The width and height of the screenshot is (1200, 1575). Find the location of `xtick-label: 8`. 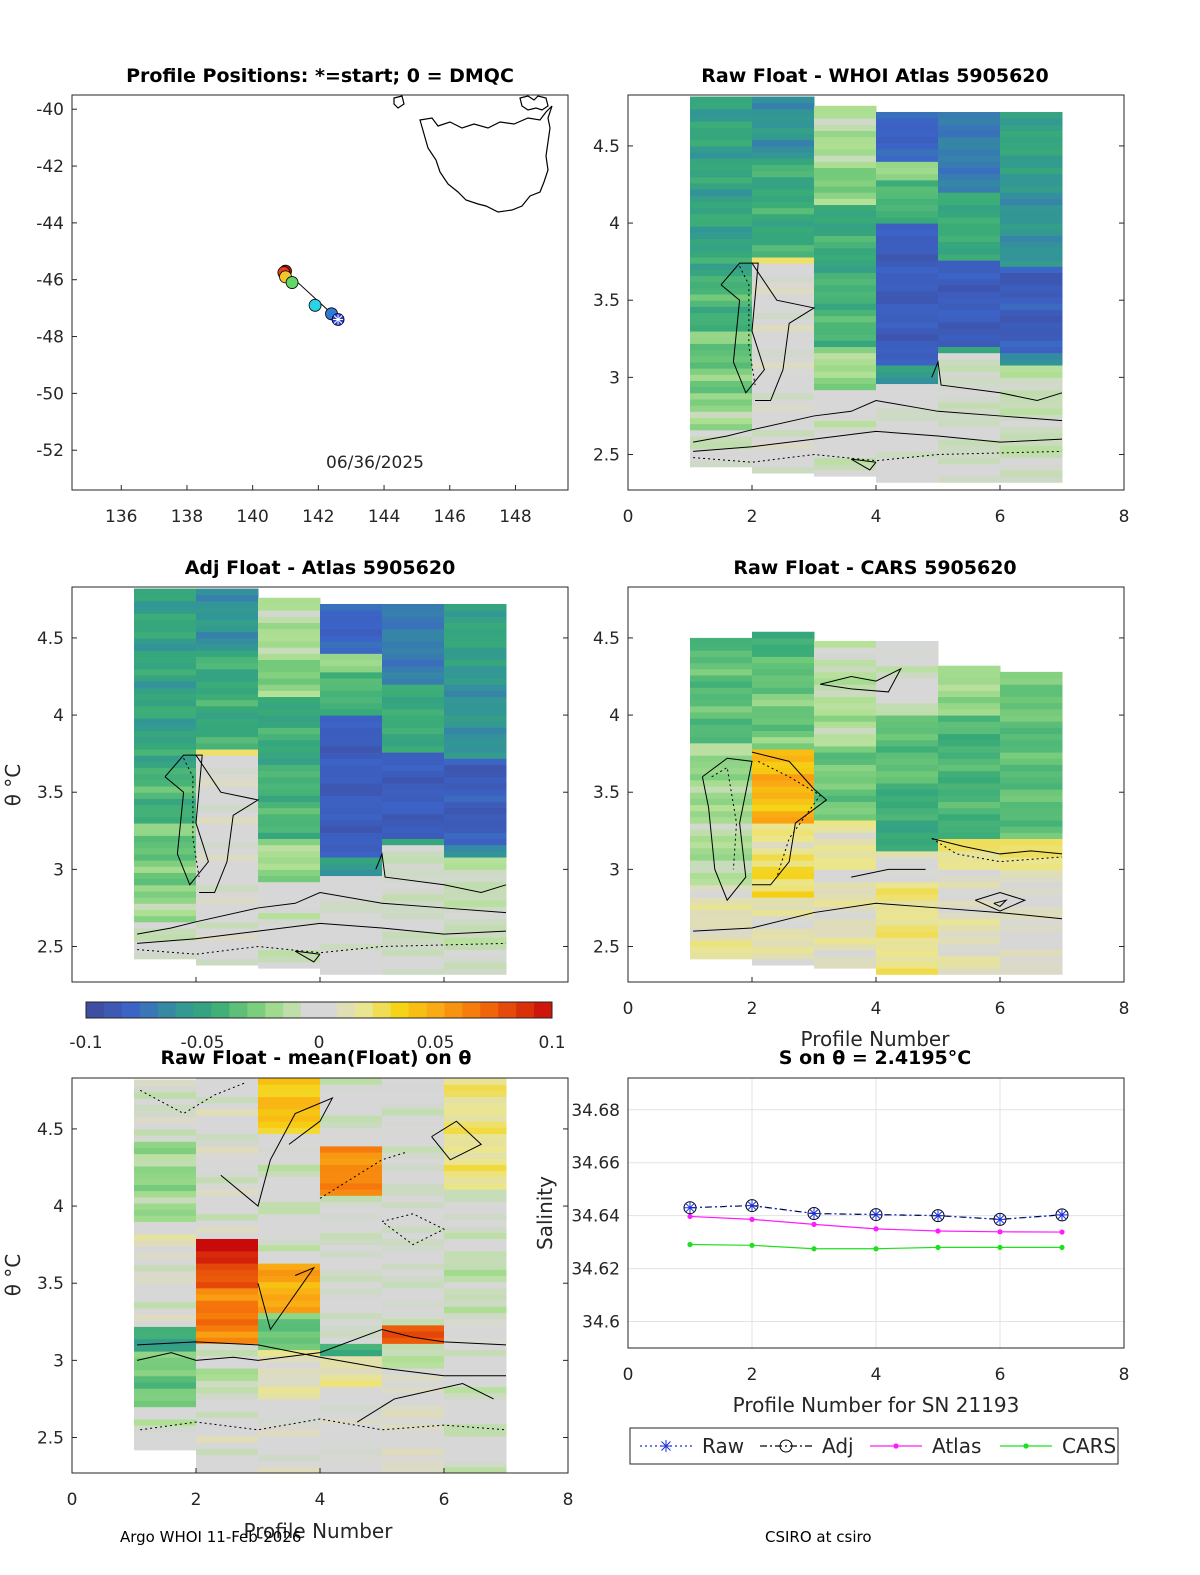

xtick-label: 8 is located at coordinates (1124, 1009).